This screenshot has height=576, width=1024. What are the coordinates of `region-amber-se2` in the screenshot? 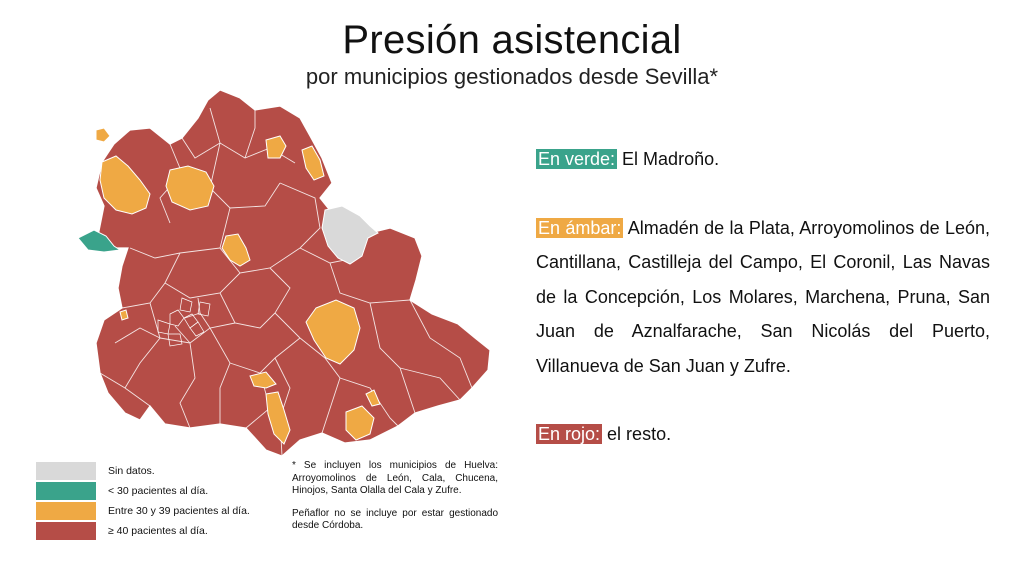 It's located at (373, 398).